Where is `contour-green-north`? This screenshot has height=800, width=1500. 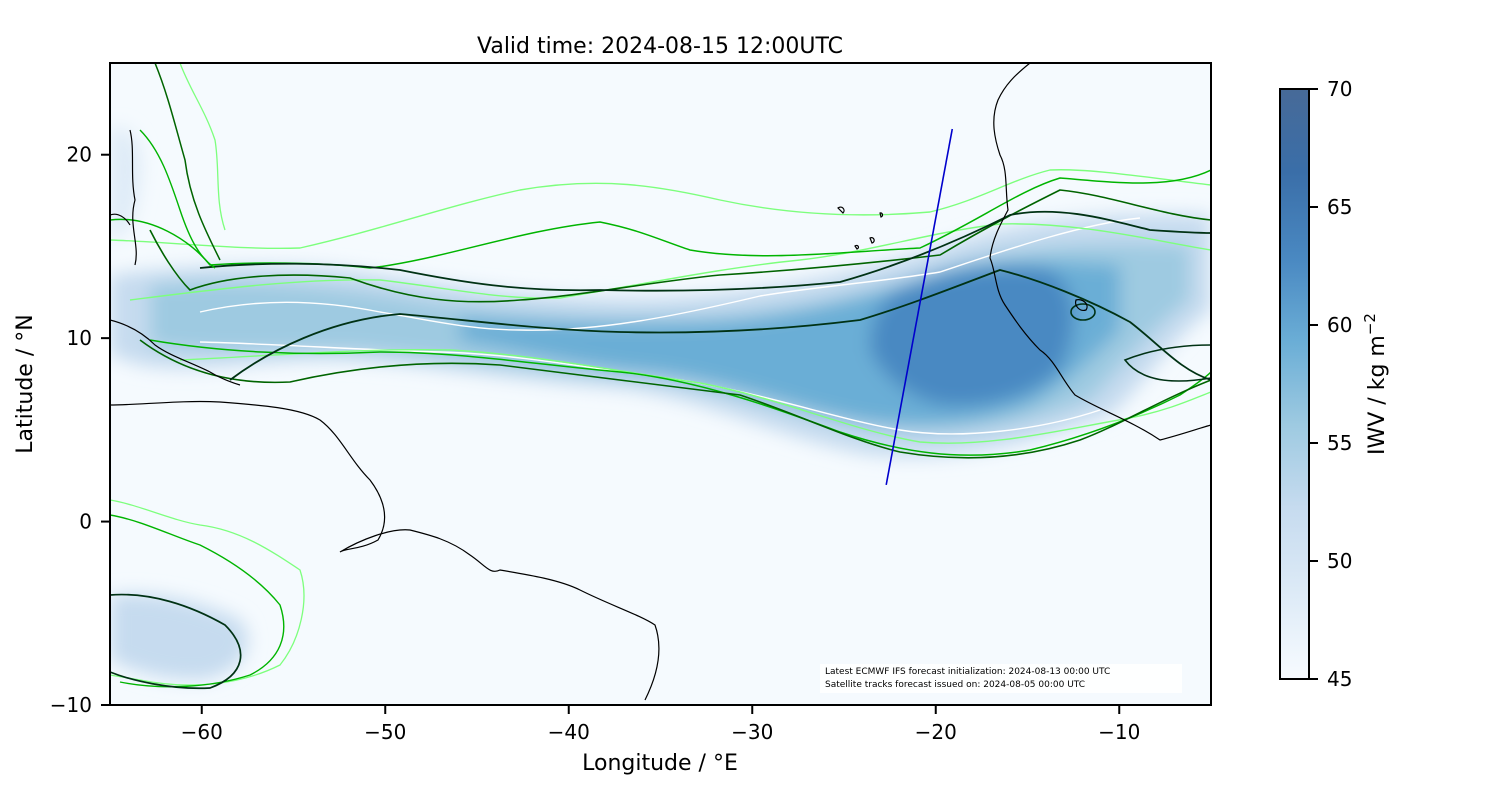 contour-green-north is located at coordinates (660, 219).